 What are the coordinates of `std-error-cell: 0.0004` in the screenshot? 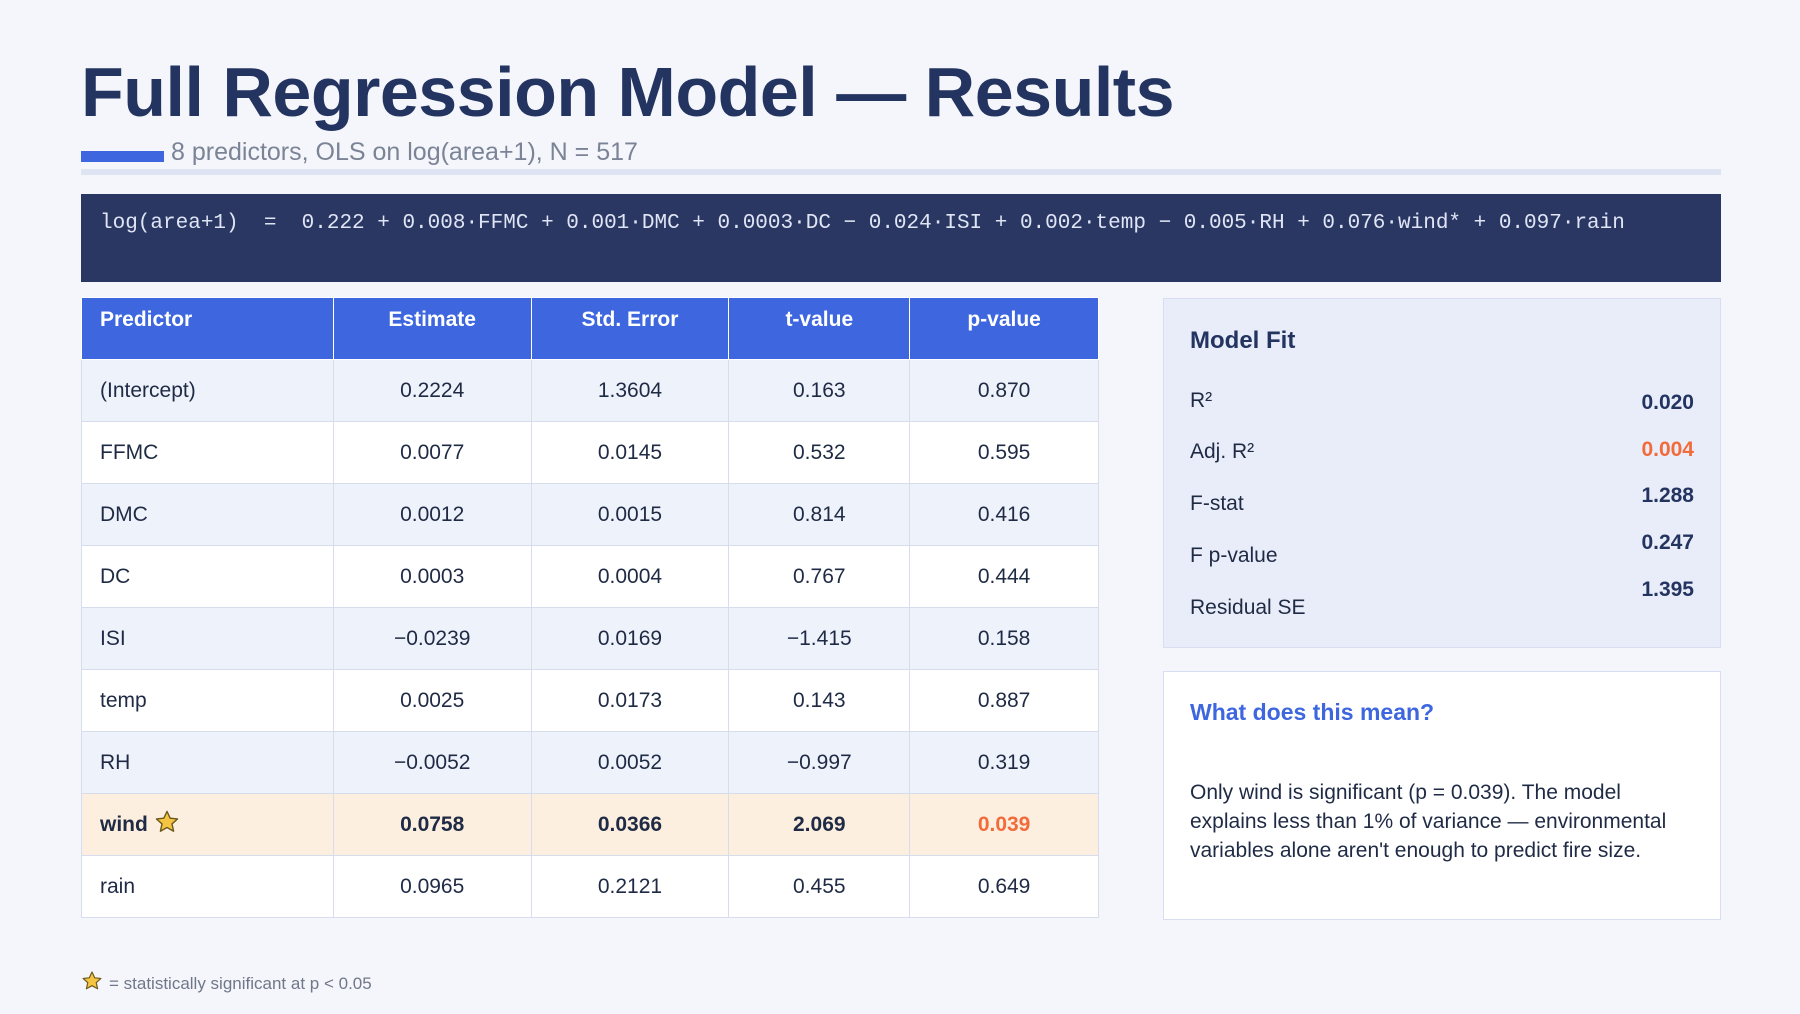 It's located at (630, 576).